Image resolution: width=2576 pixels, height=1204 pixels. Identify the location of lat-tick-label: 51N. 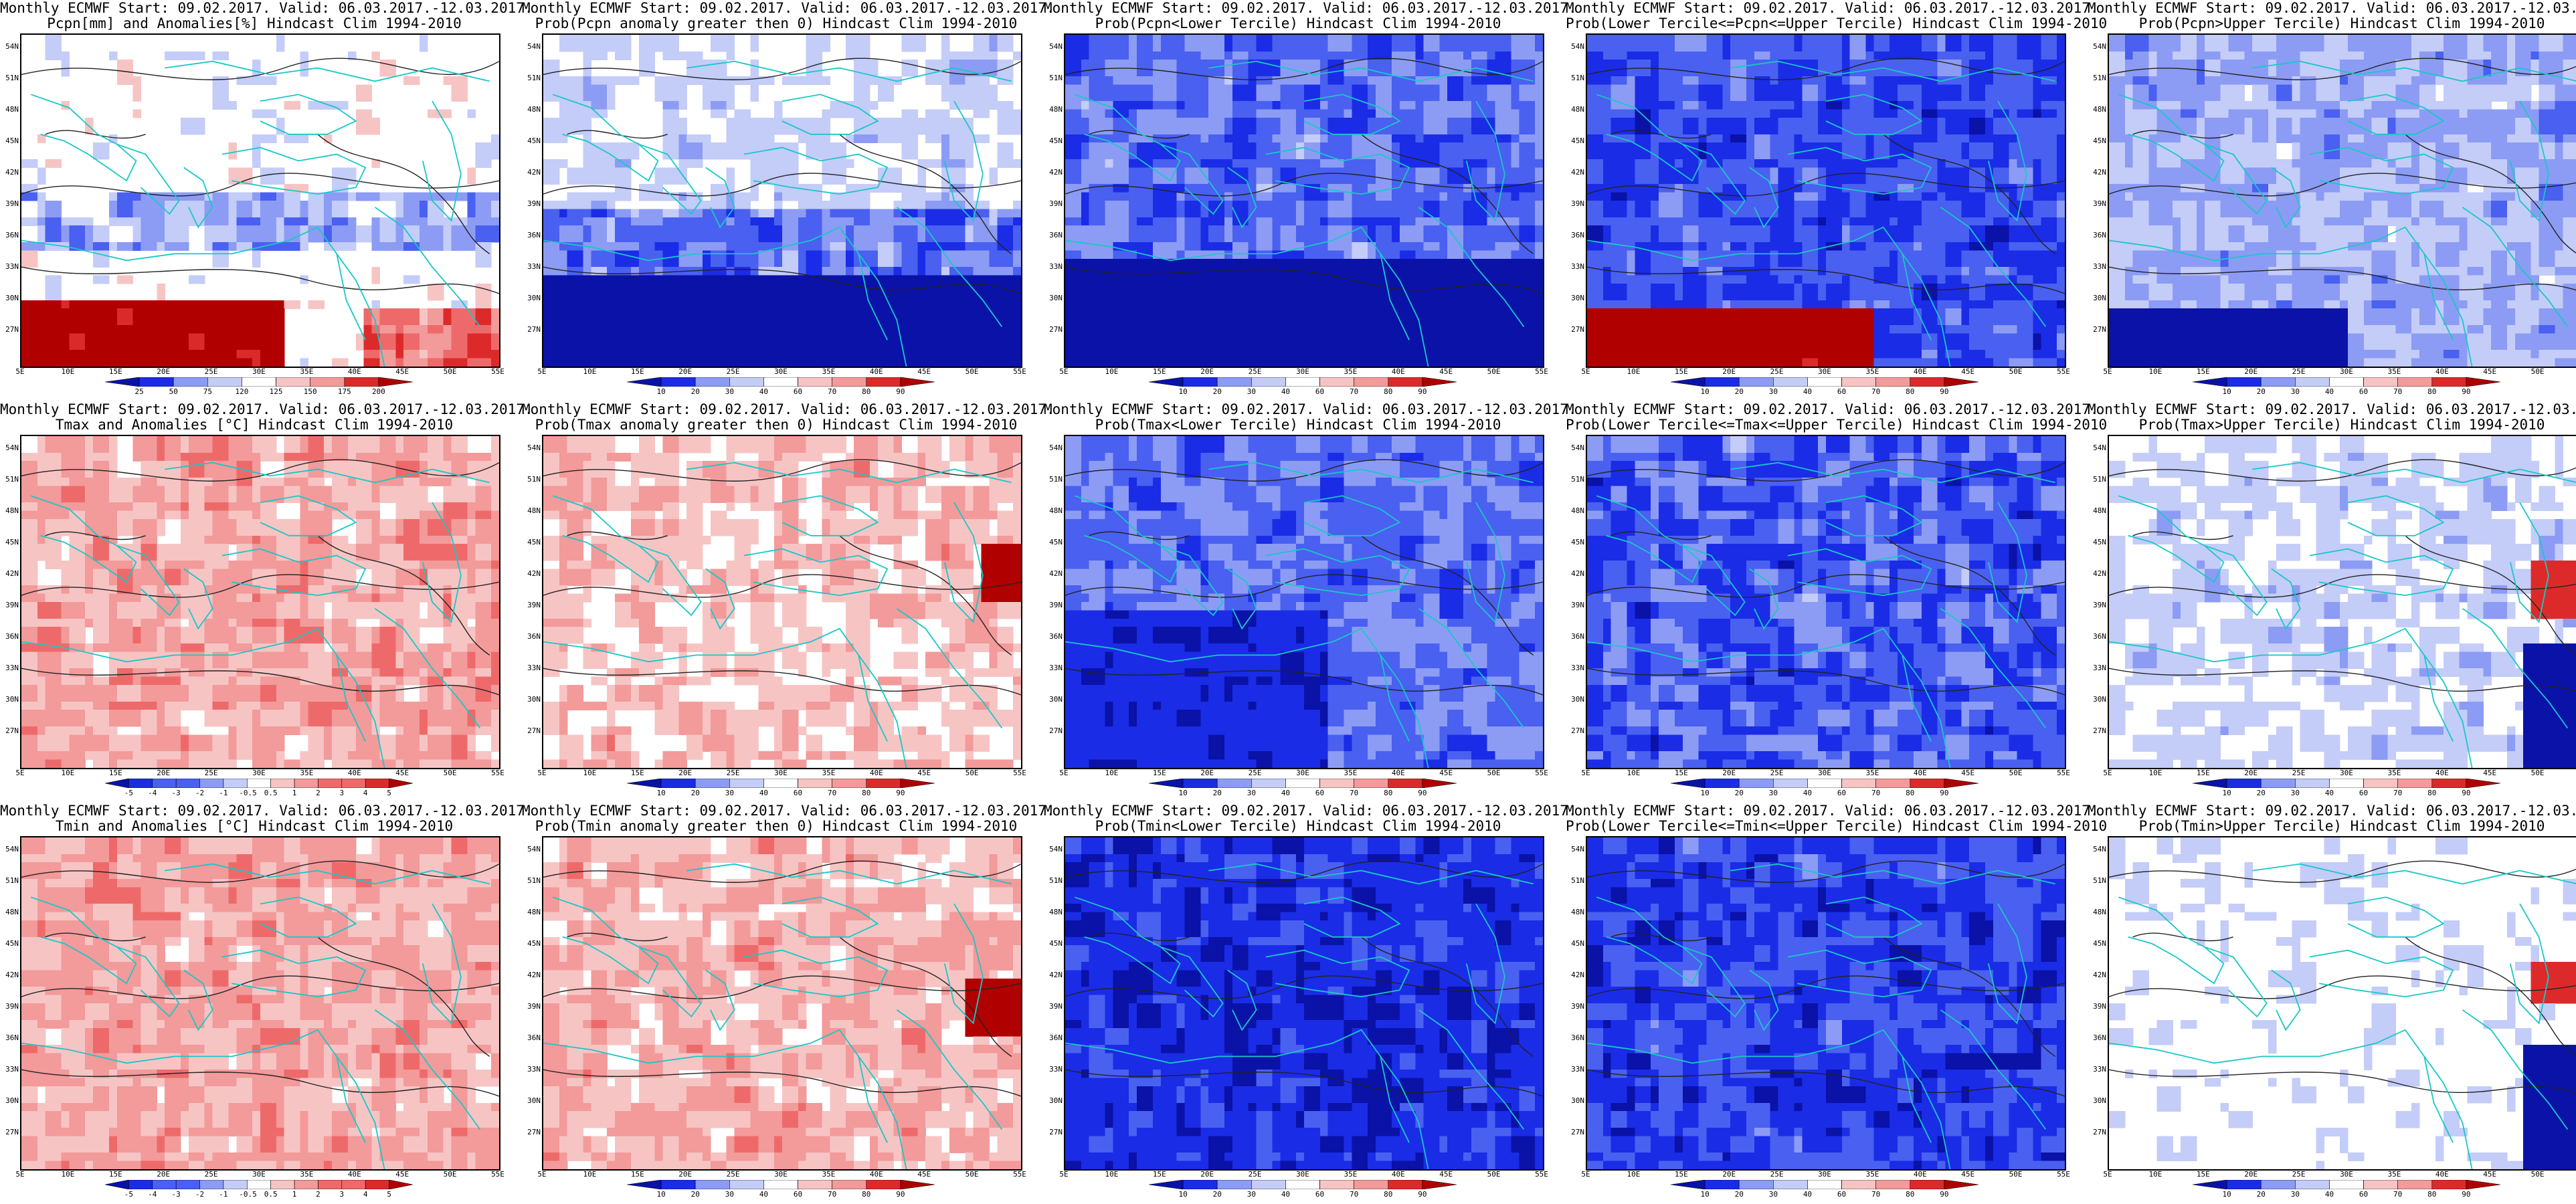
(1575, 78).